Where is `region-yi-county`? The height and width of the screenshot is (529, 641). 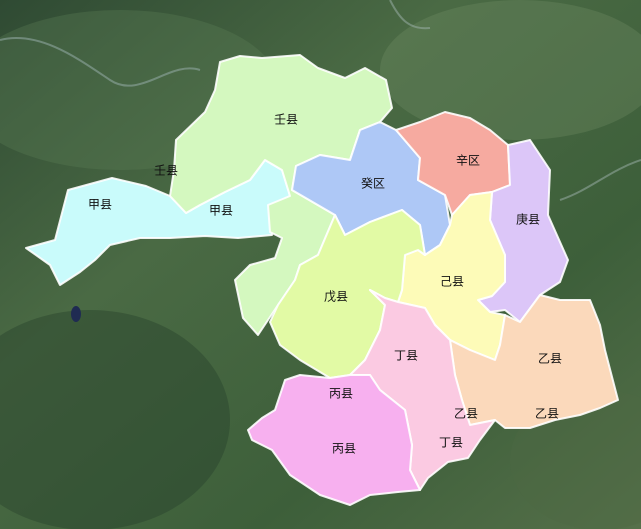 region-yi-county is located at coordinates (534, 361).